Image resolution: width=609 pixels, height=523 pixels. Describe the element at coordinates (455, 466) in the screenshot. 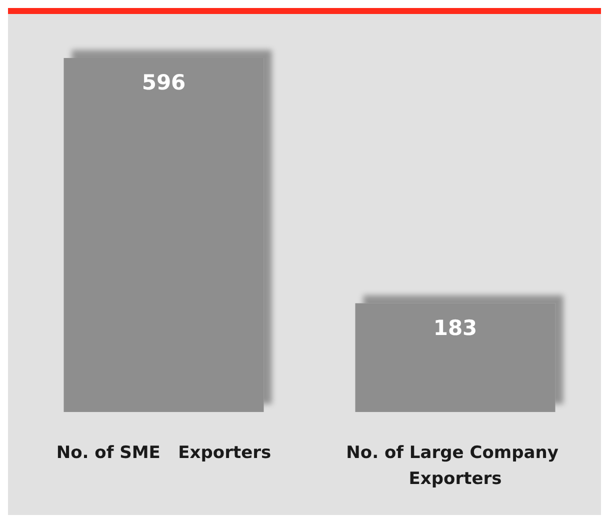

I see `x-tick-label: No. of Large Company Exporters` at that location.